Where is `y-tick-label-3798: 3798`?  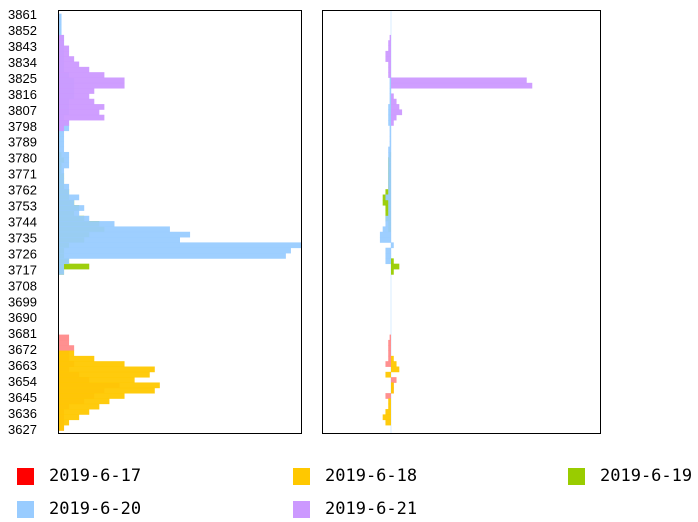 y-tick-label-3798: 3798 is located at coordinates (22, 126).